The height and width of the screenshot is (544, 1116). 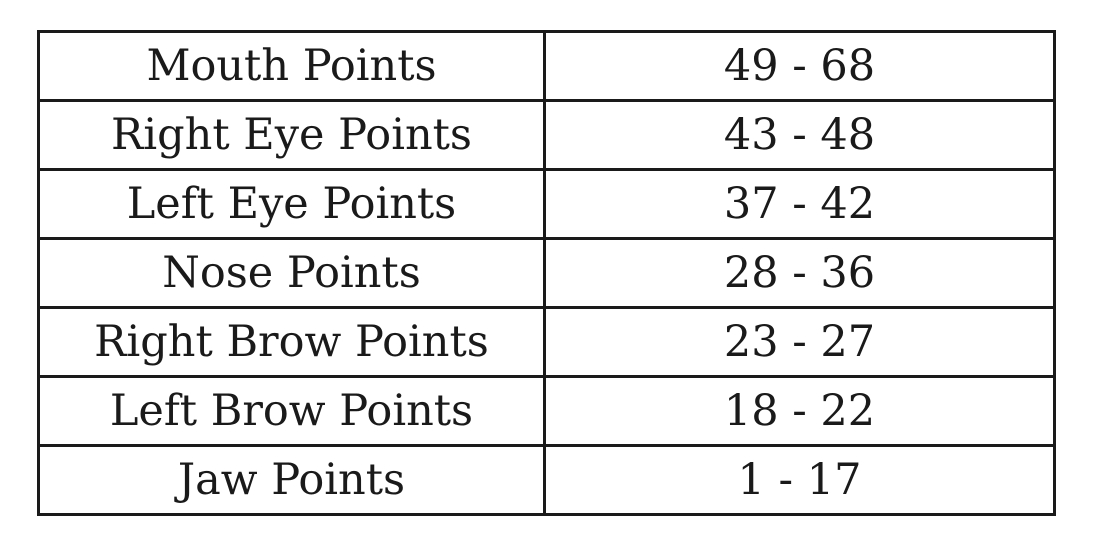 I want to click on region-name-cell: Left Brow Points, so click(x=291, y=411).